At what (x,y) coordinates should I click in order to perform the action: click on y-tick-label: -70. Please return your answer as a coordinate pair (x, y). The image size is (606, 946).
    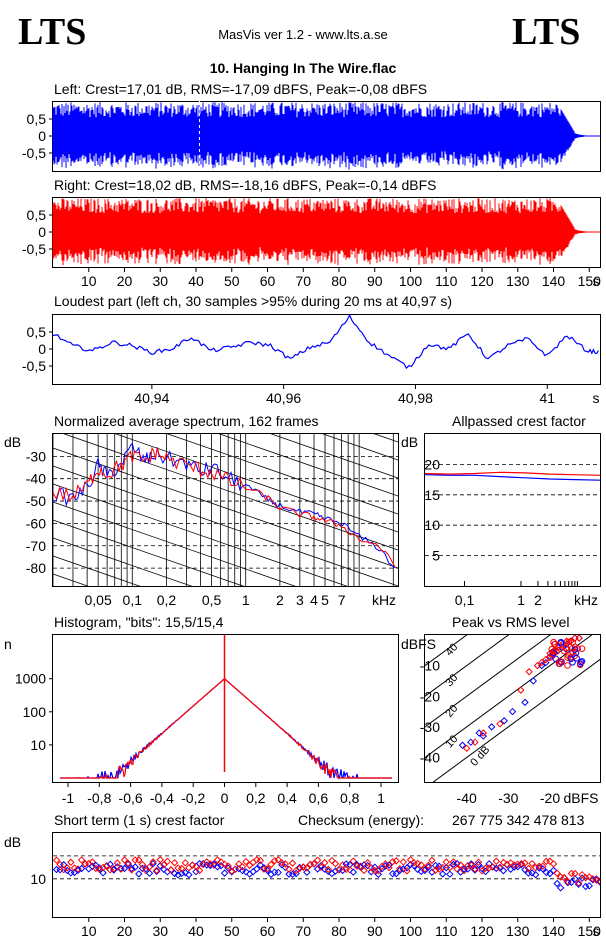
    Looking at the image, I should click on (36, 546).